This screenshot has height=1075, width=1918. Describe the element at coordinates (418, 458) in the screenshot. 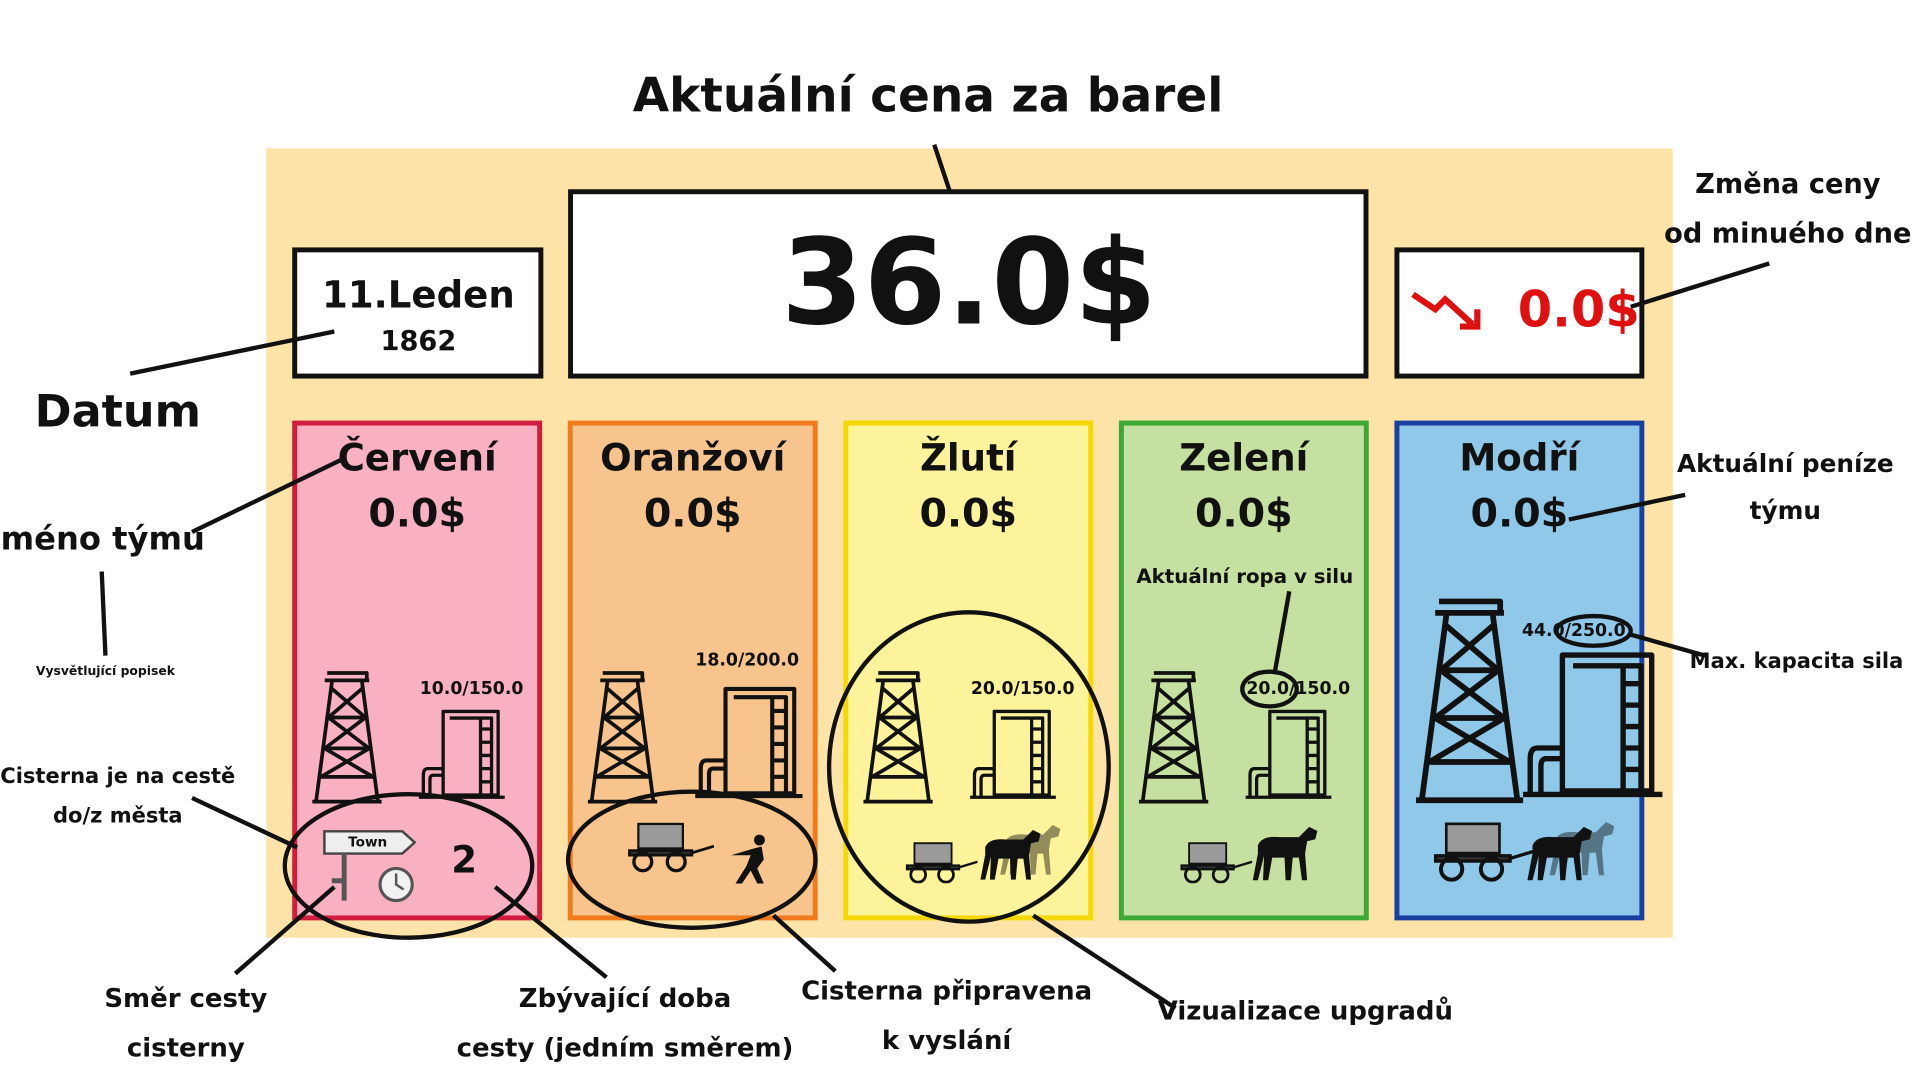

I see `team-name: Červení` at that location.